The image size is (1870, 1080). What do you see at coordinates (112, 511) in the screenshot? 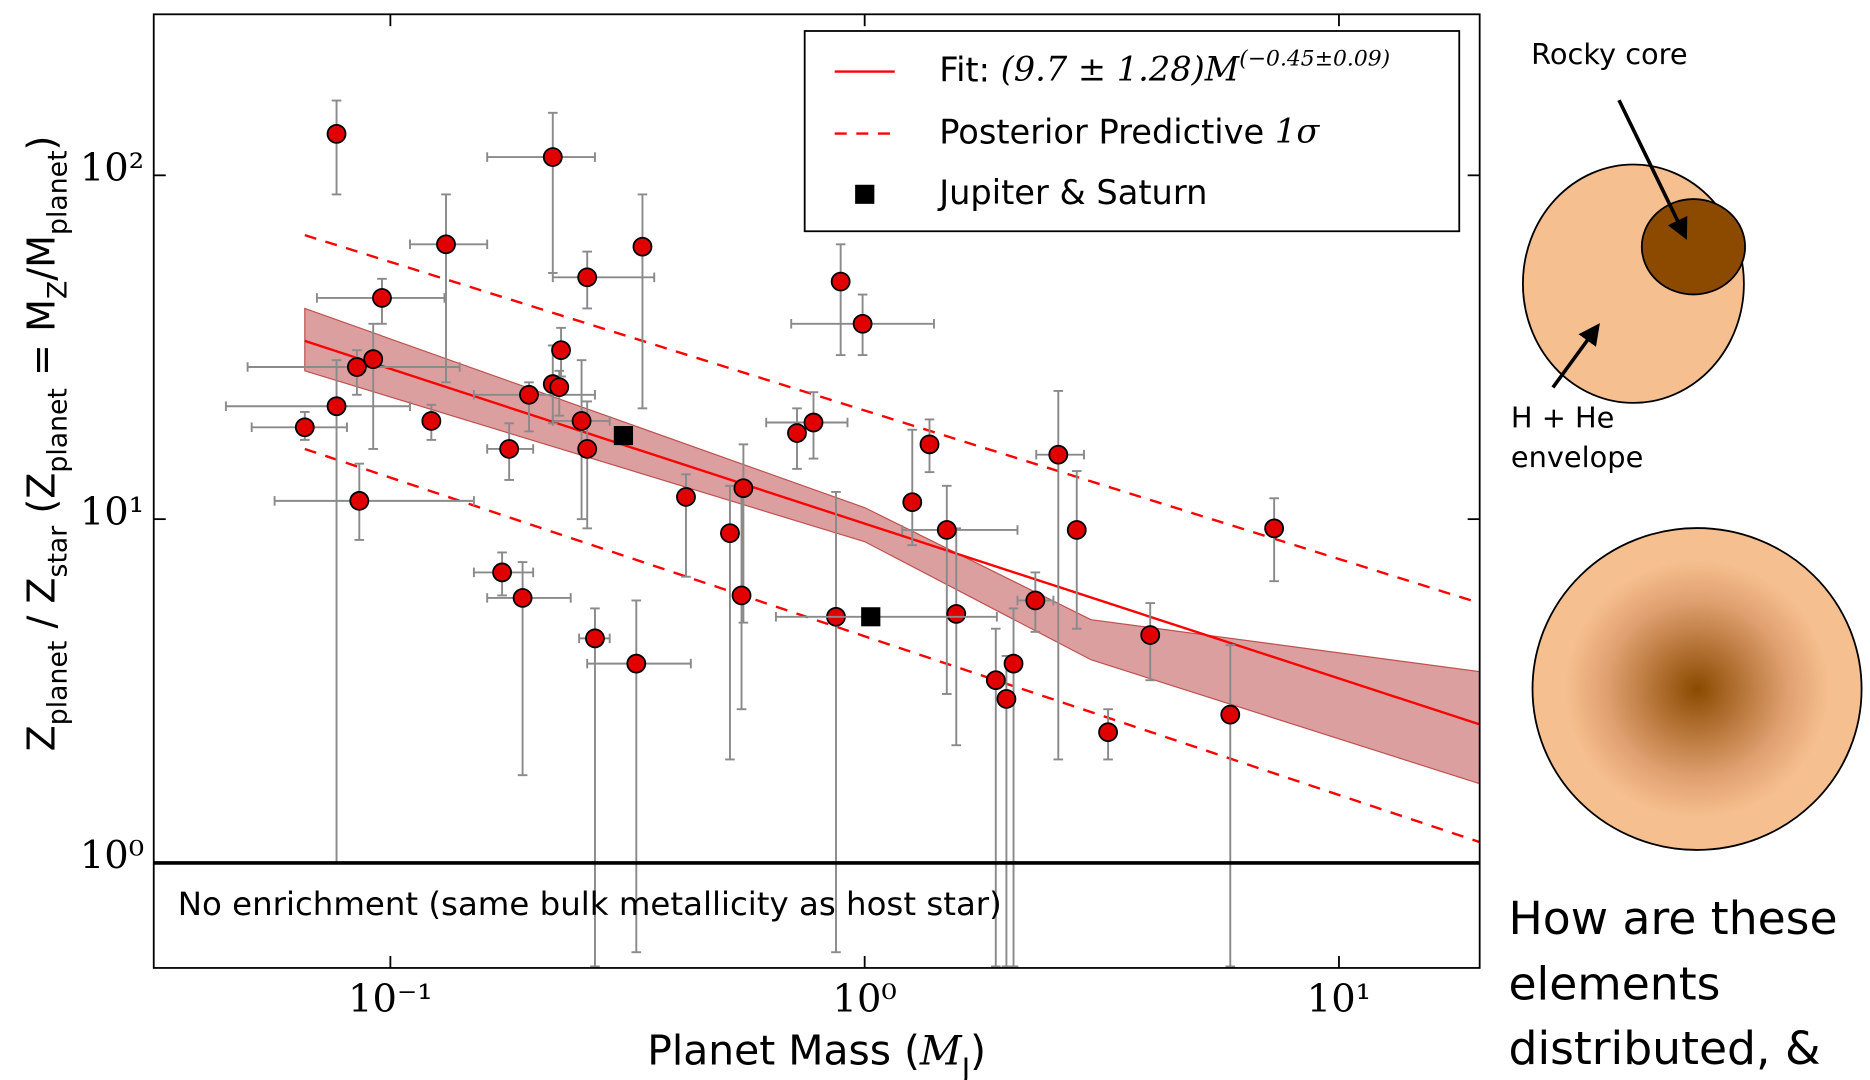
I see `y-tick-label: 10¹` at bounding box center [112, 511].